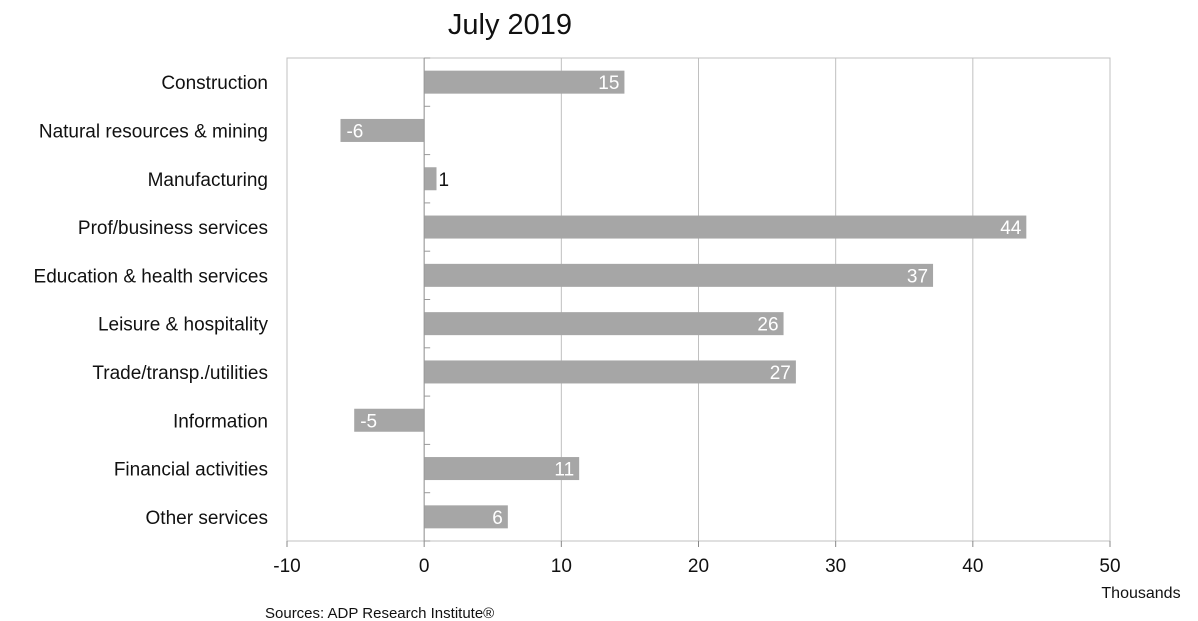  I want to click on x-tick-label: 50, so click(1109, 566).